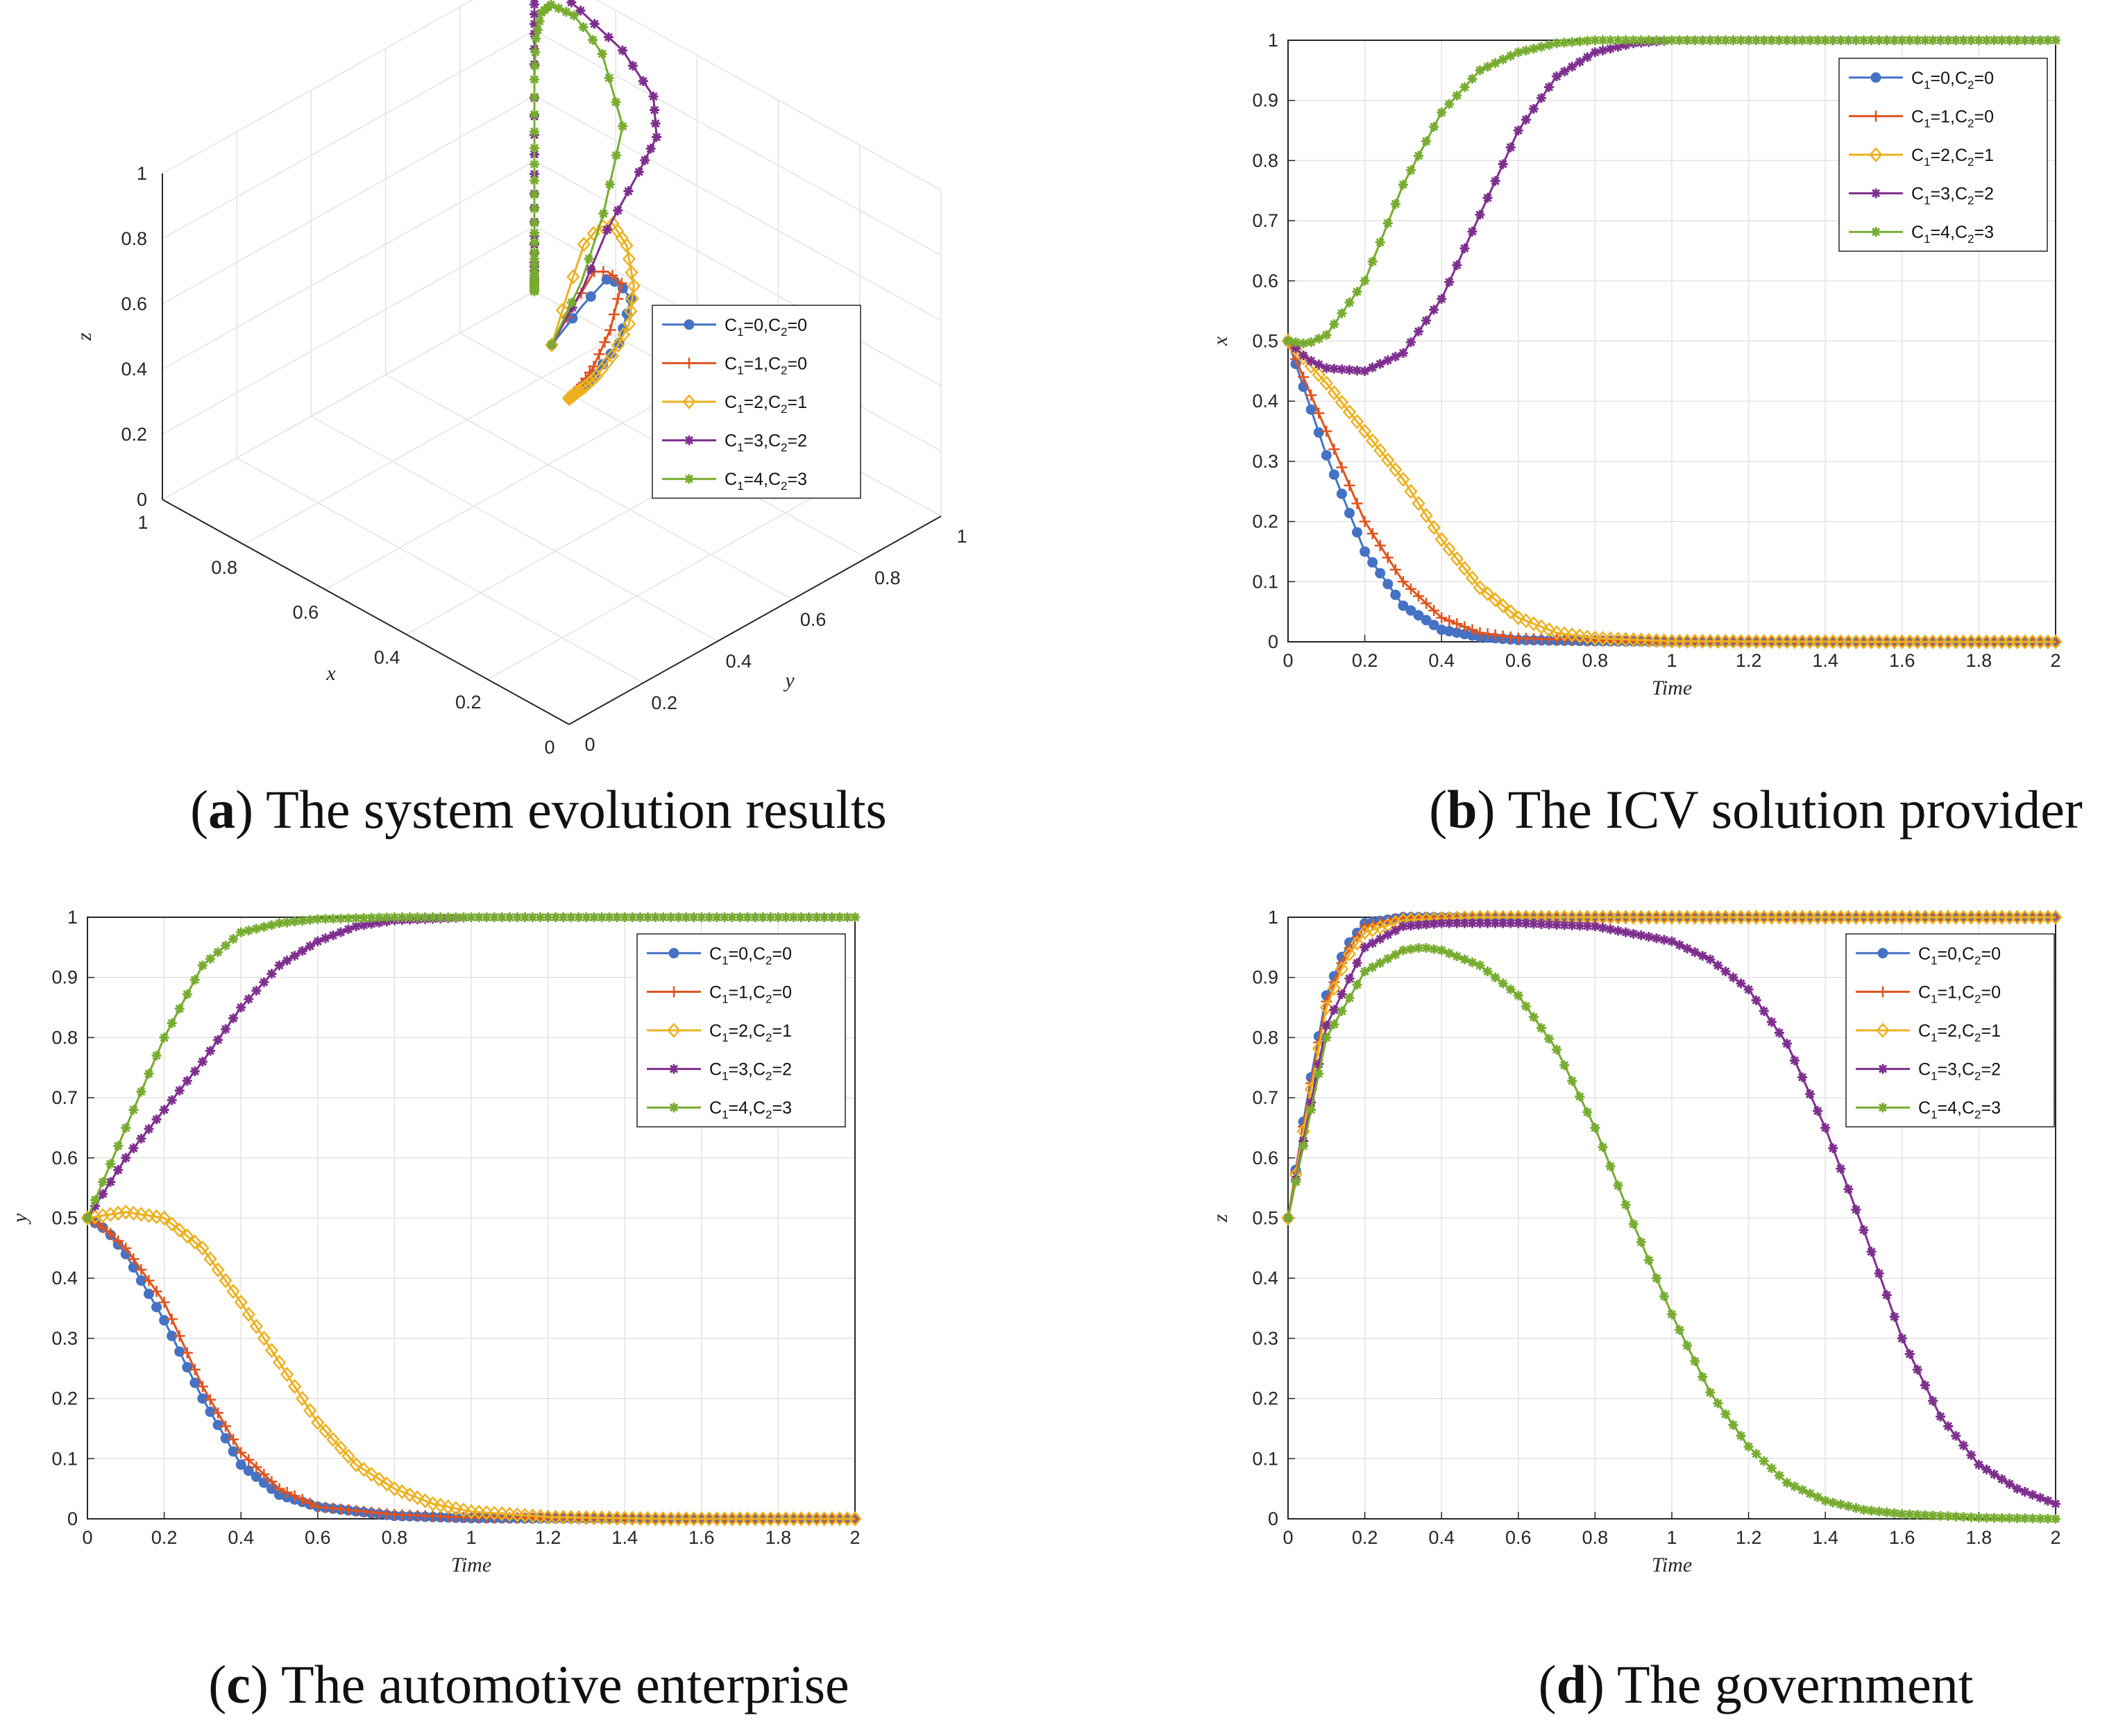  What do you see at coordinates (1952, 234) in the screenshot?
I see `panel-b-legend-label-4: C1=4,C2=3` at bounding box center [1952, 234].